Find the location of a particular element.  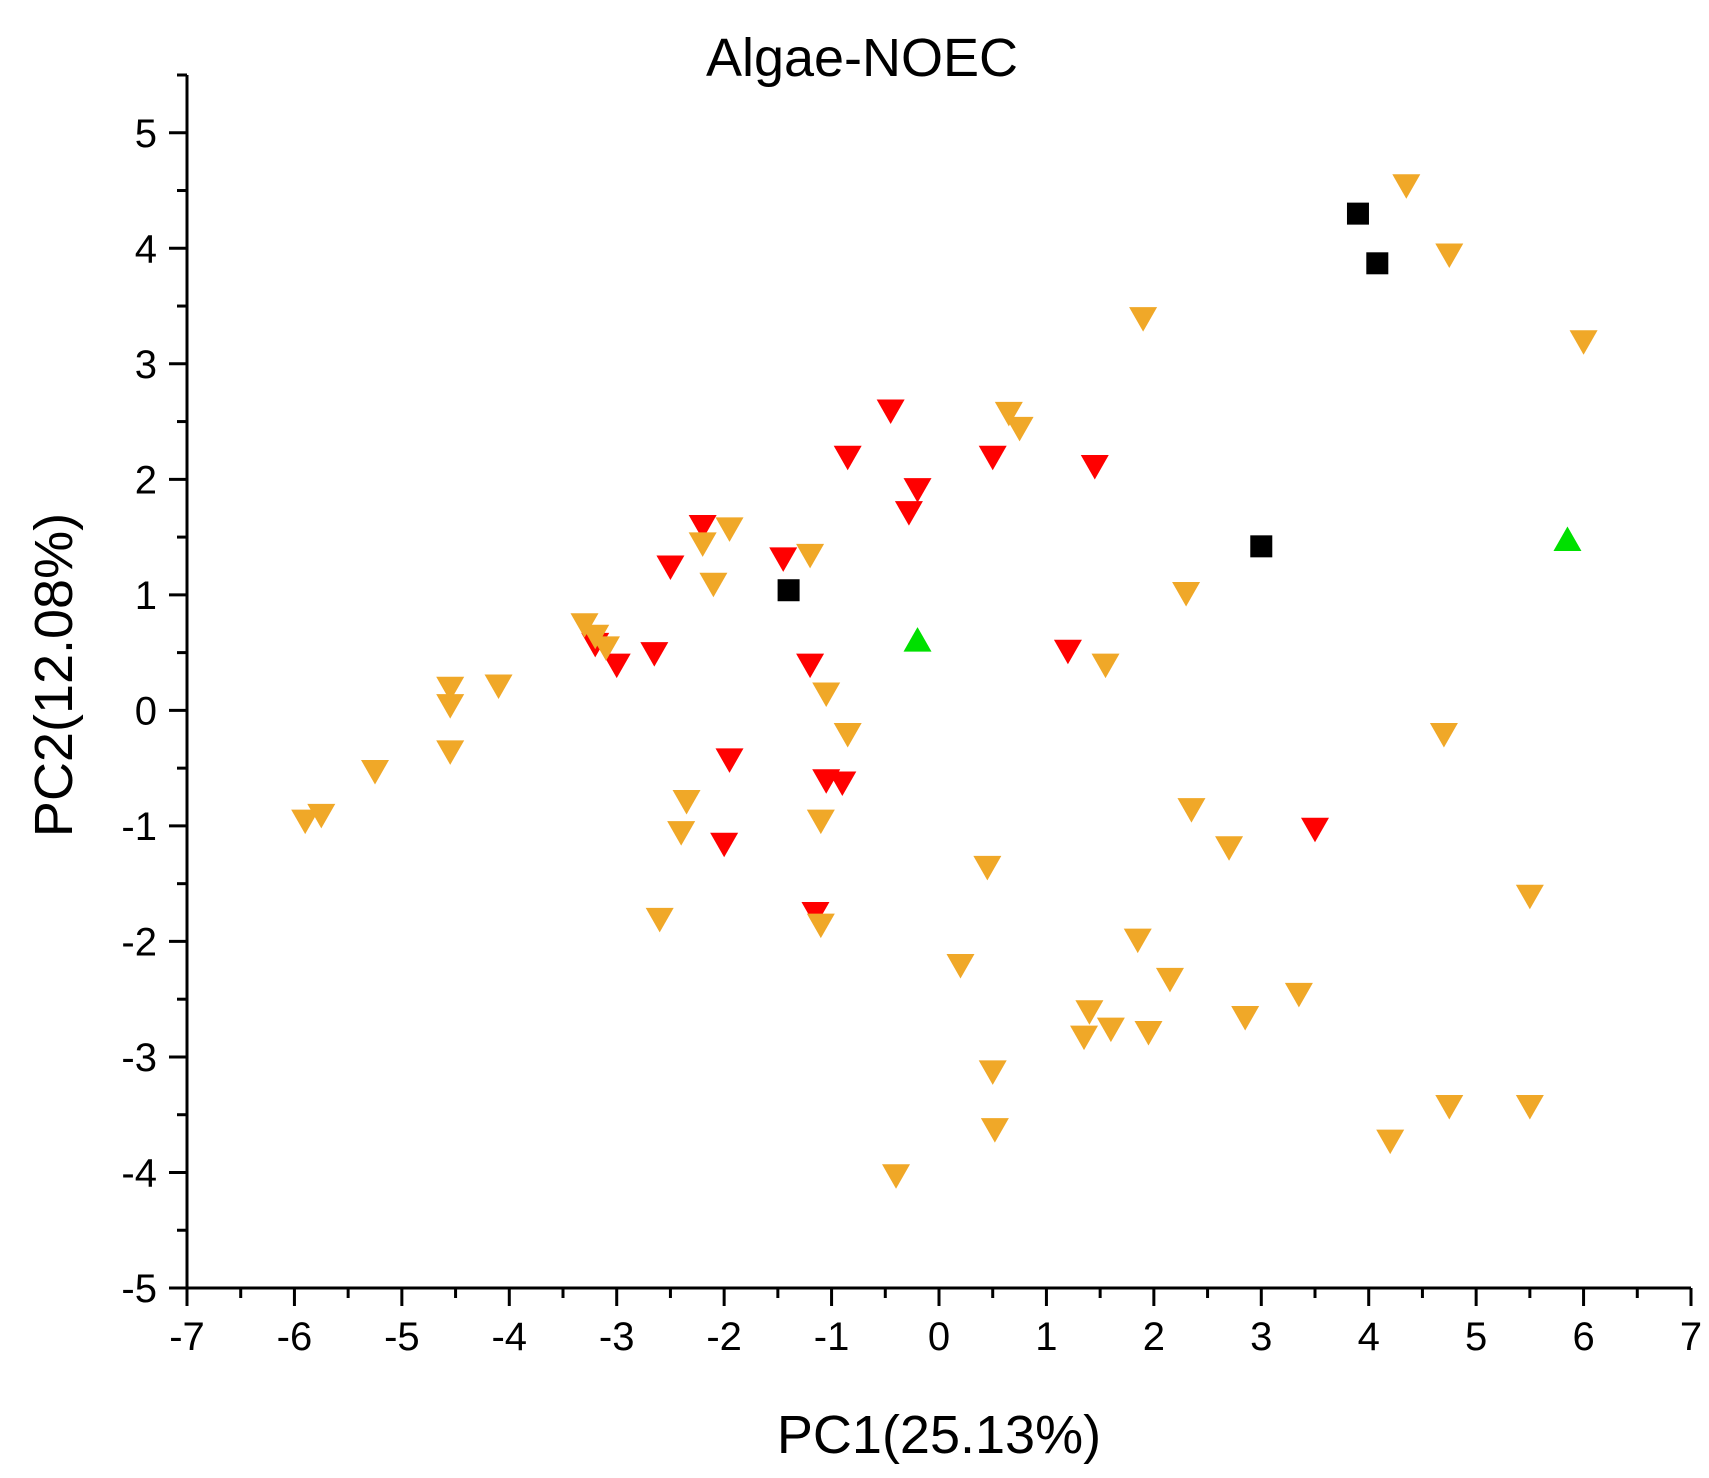

x-tick-label: -6 is located at coordinates (295, 1337).